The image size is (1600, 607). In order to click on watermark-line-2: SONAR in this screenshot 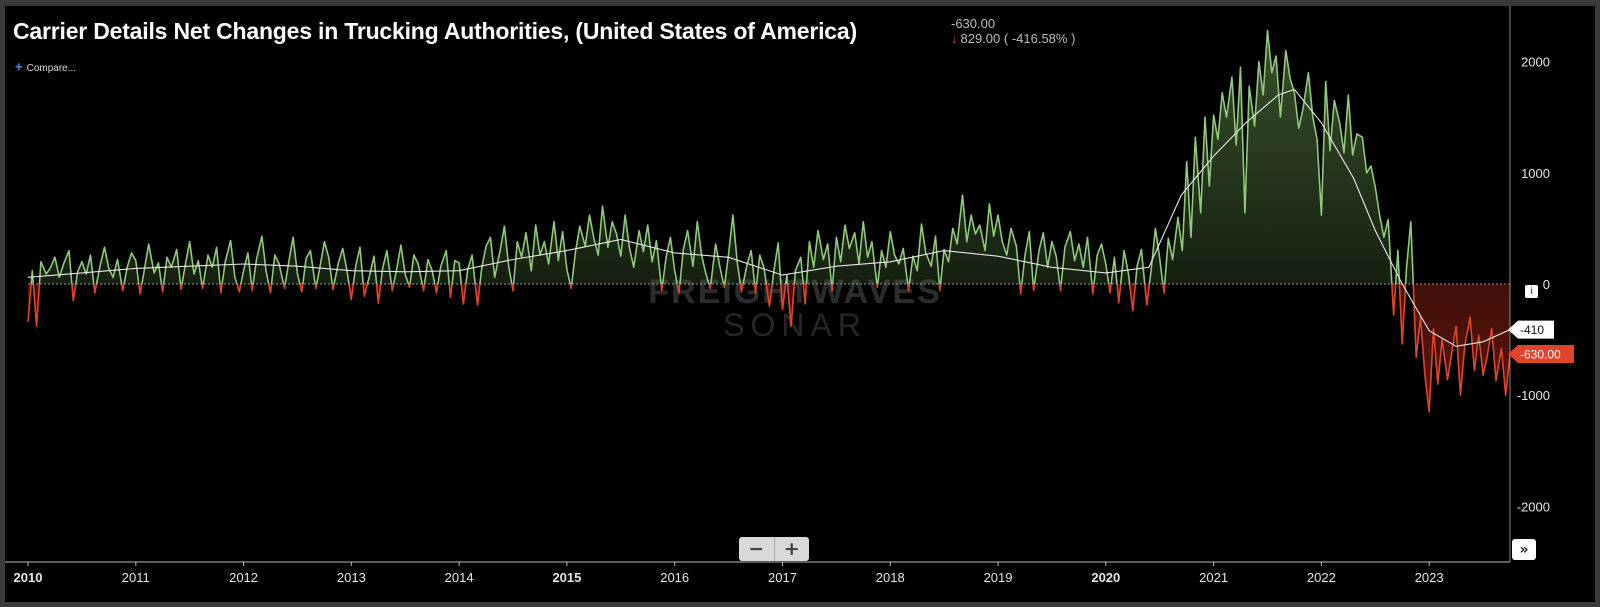, I will do `click(795, 325)`.